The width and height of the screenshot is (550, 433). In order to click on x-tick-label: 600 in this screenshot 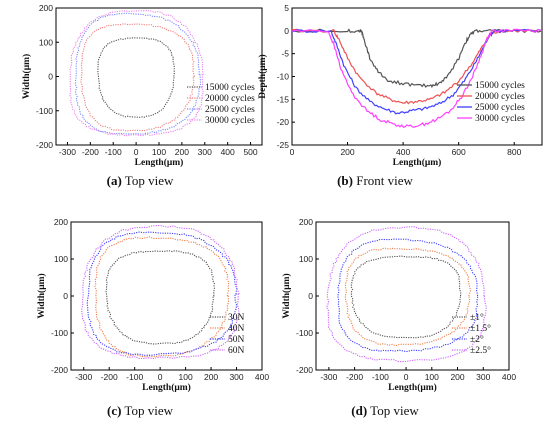, I will do `click(459, 152)`.